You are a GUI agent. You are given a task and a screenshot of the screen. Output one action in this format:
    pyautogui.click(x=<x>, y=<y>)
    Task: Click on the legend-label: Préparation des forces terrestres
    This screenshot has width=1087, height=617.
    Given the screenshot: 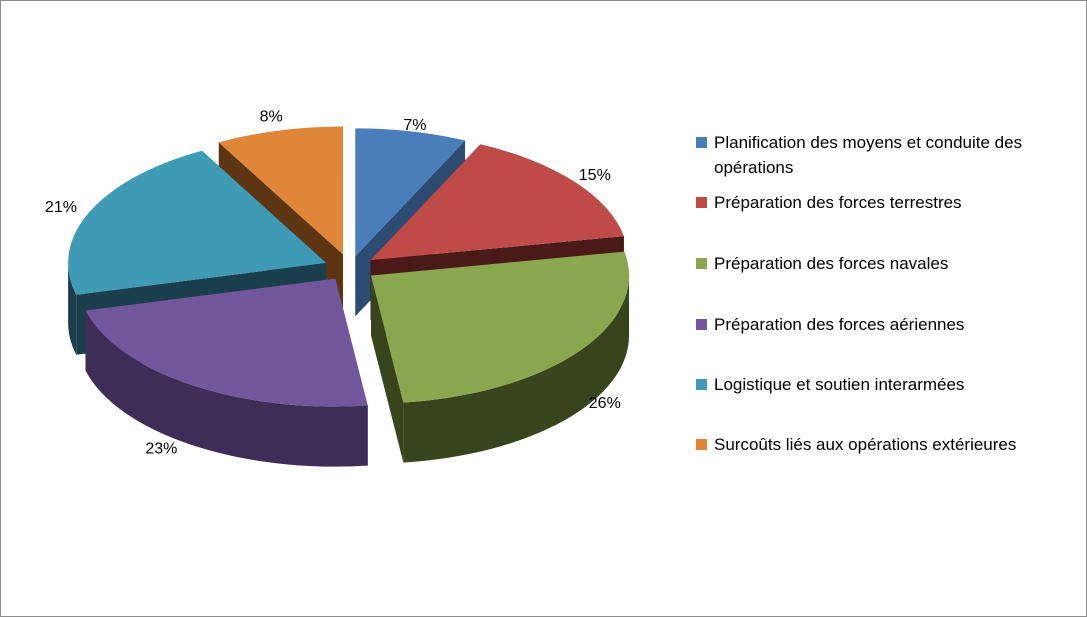 What is the action you would take?
    pyautogui.click(x=838, y=202)
    